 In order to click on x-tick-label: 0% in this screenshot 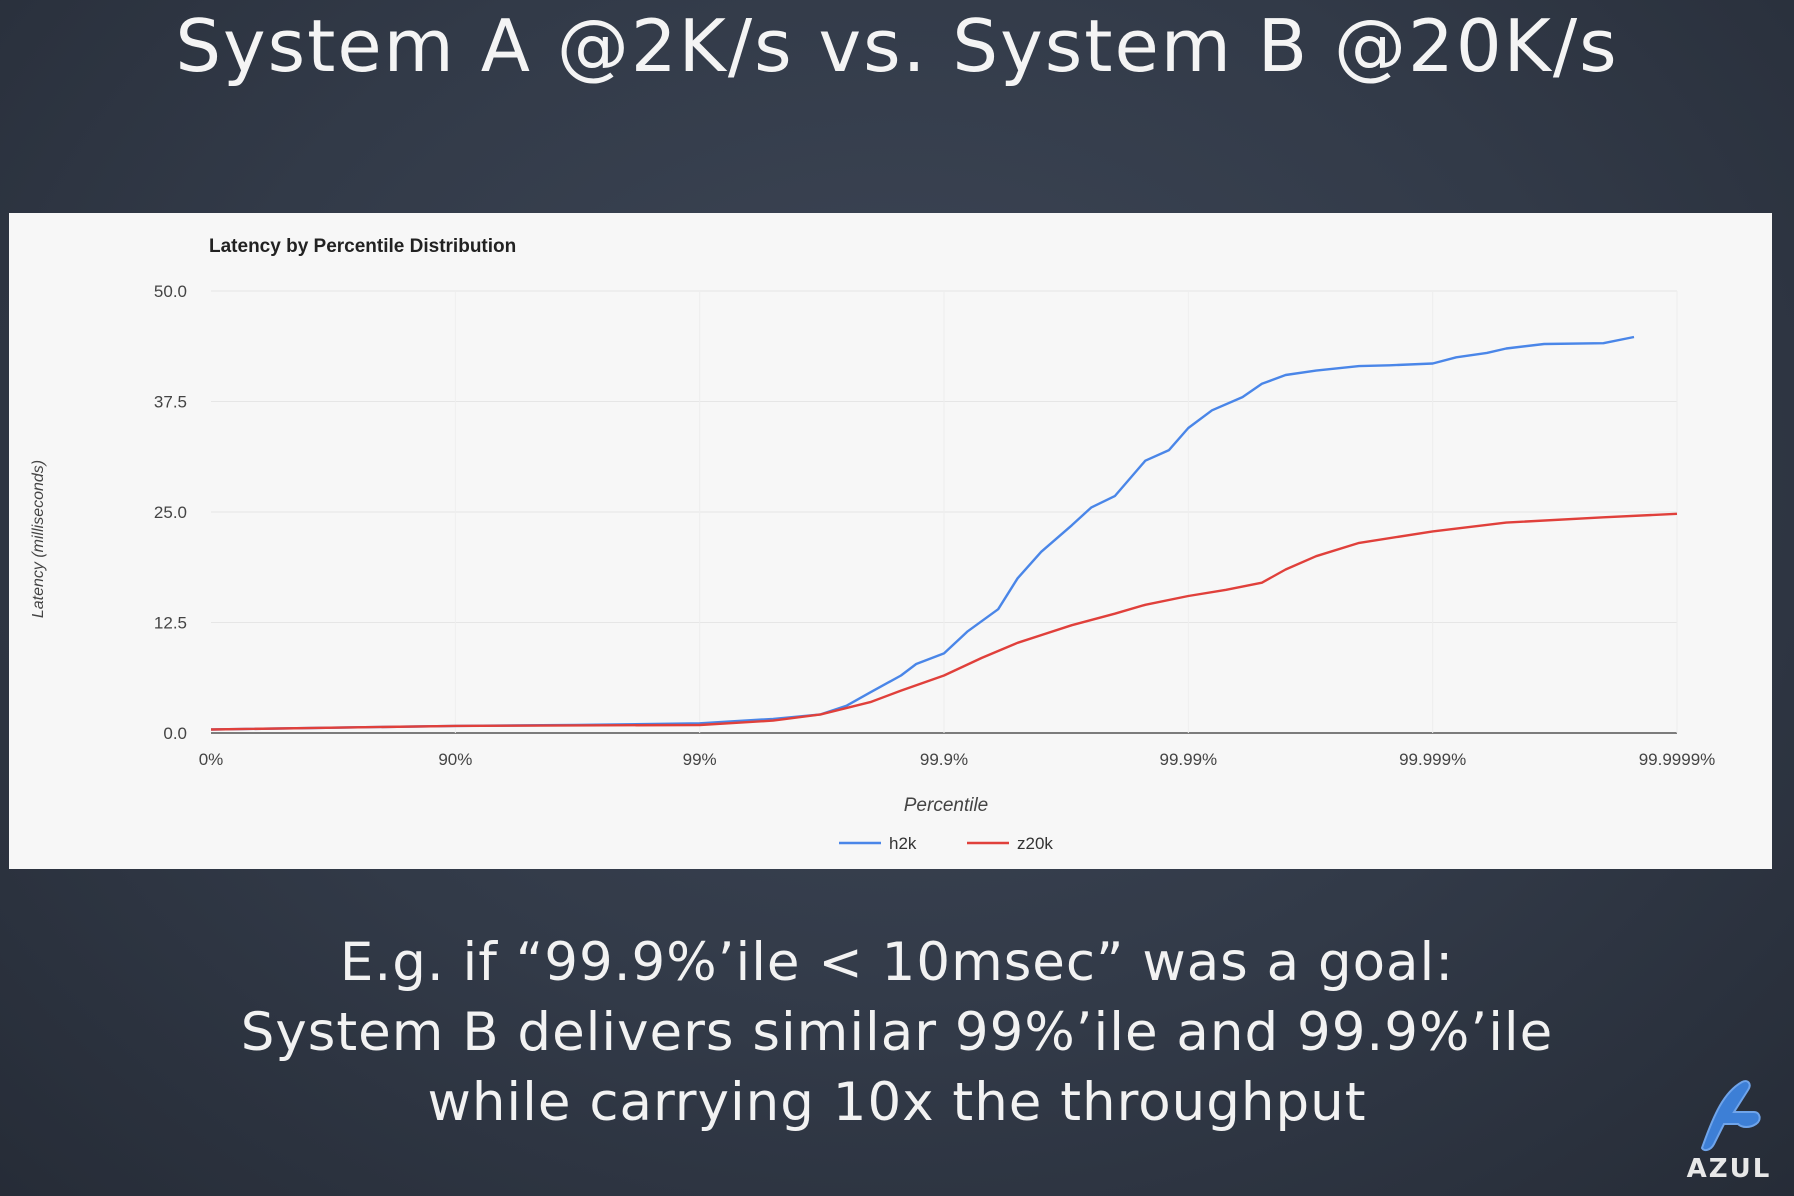, I will do `click(211, 759)`.